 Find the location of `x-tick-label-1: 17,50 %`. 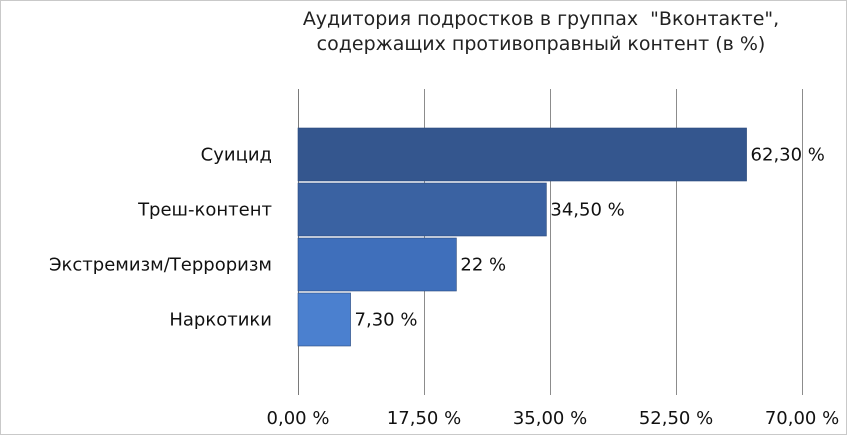

x-tick-label-1: 17,50 % is located at coordinates (424, 418).